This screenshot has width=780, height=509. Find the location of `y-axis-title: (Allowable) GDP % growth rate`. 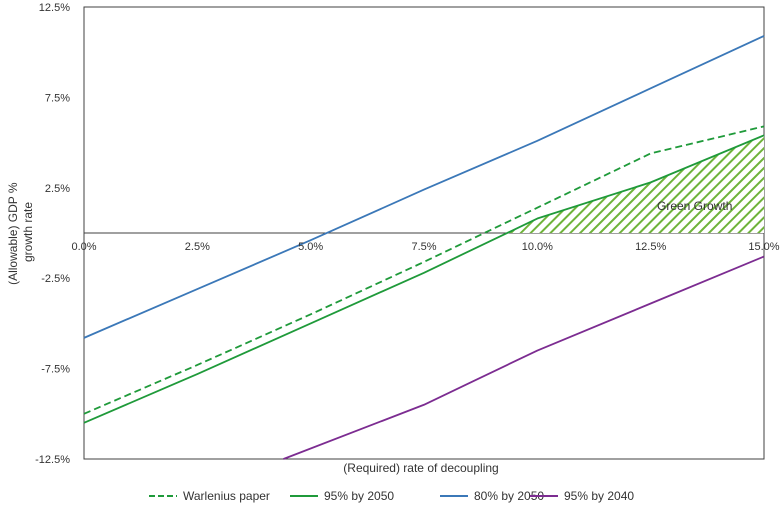

y-axis-title: (Allowable) GDP % growth rate is located at coordinates (20, 232).